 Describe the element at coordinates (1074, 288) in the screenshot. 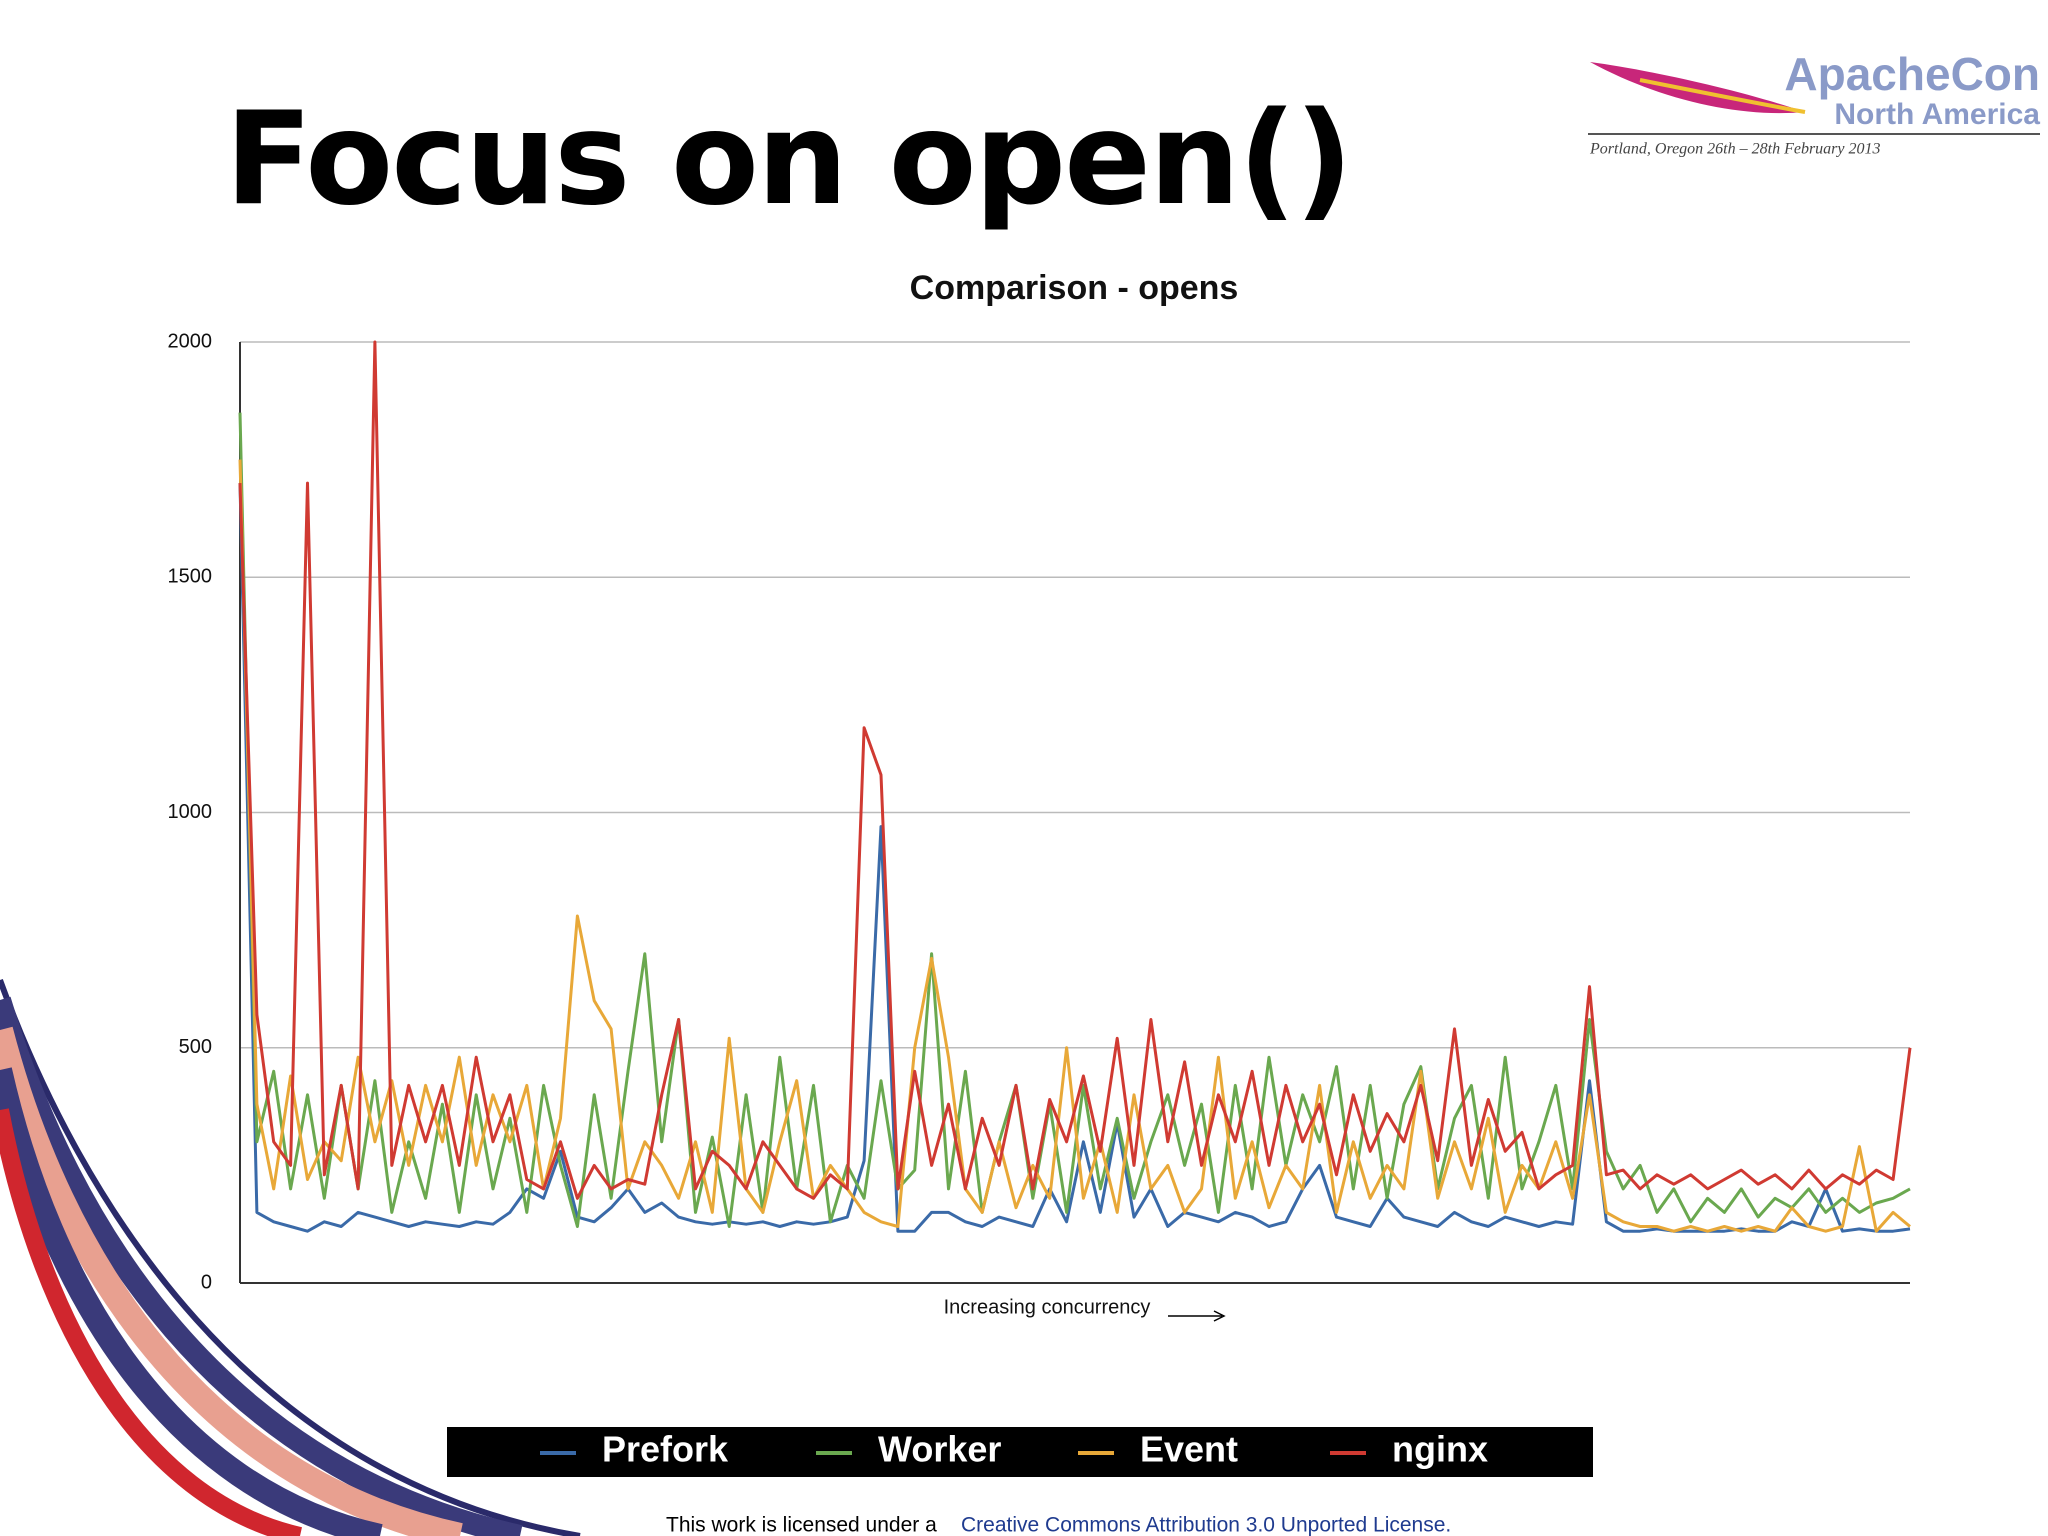

I see `chart-title: Comparison - opens` at that location.